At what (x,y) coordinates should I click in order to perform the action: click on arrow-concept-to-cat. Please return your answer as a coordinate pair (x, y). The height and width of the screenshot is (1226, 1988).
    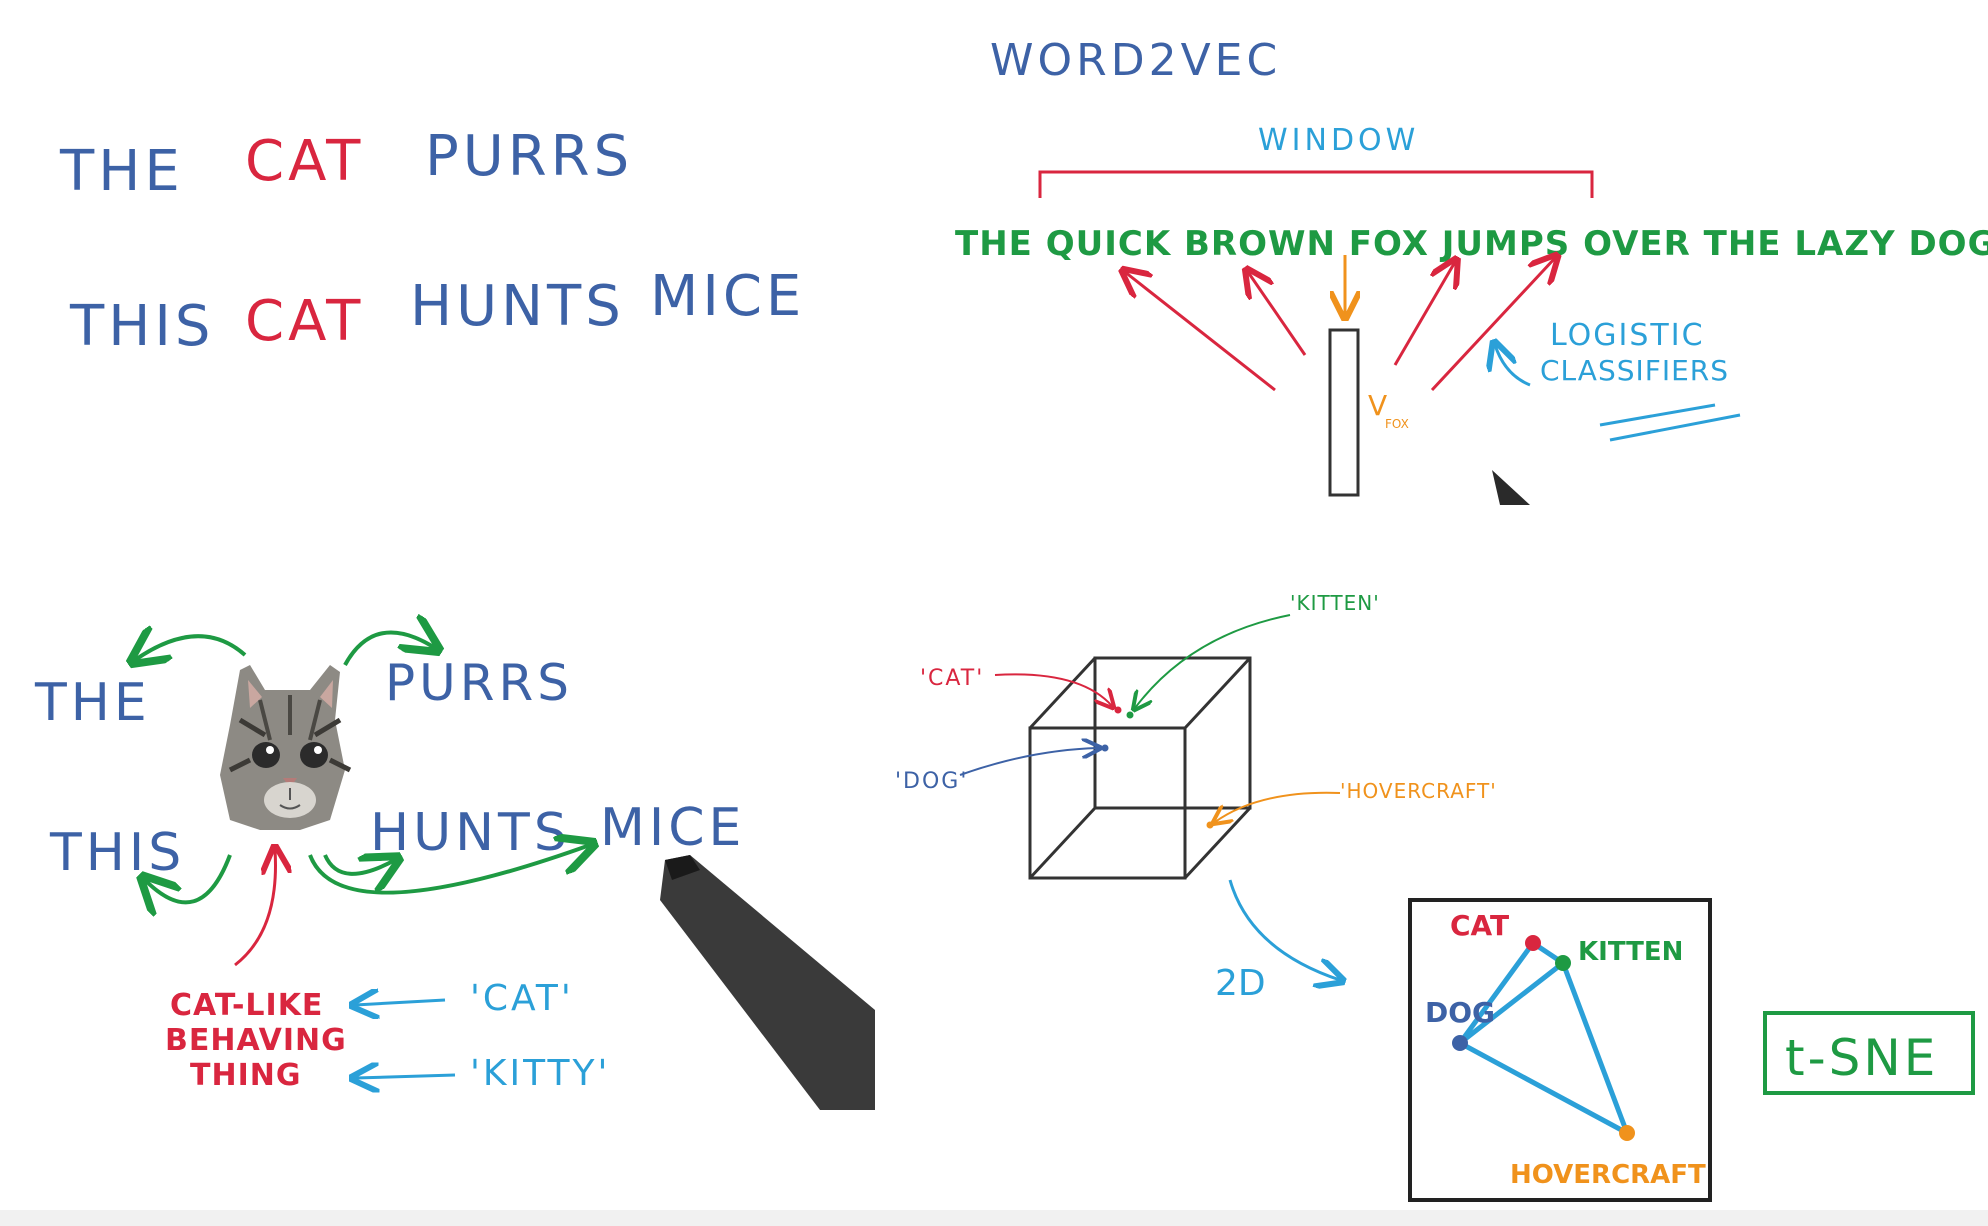
    Looking at the image, I should click on (255, 908).